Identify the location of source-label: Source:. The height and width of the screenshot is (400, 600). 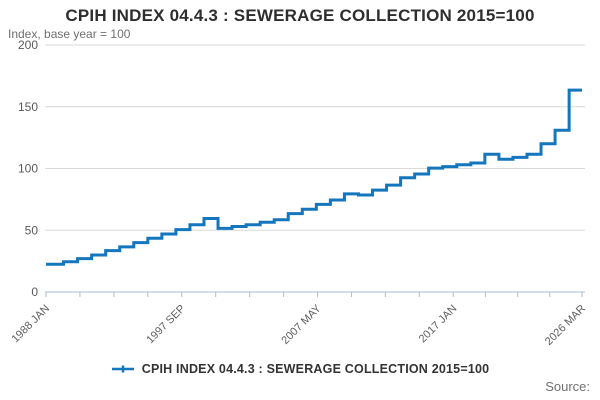
(567, 386).